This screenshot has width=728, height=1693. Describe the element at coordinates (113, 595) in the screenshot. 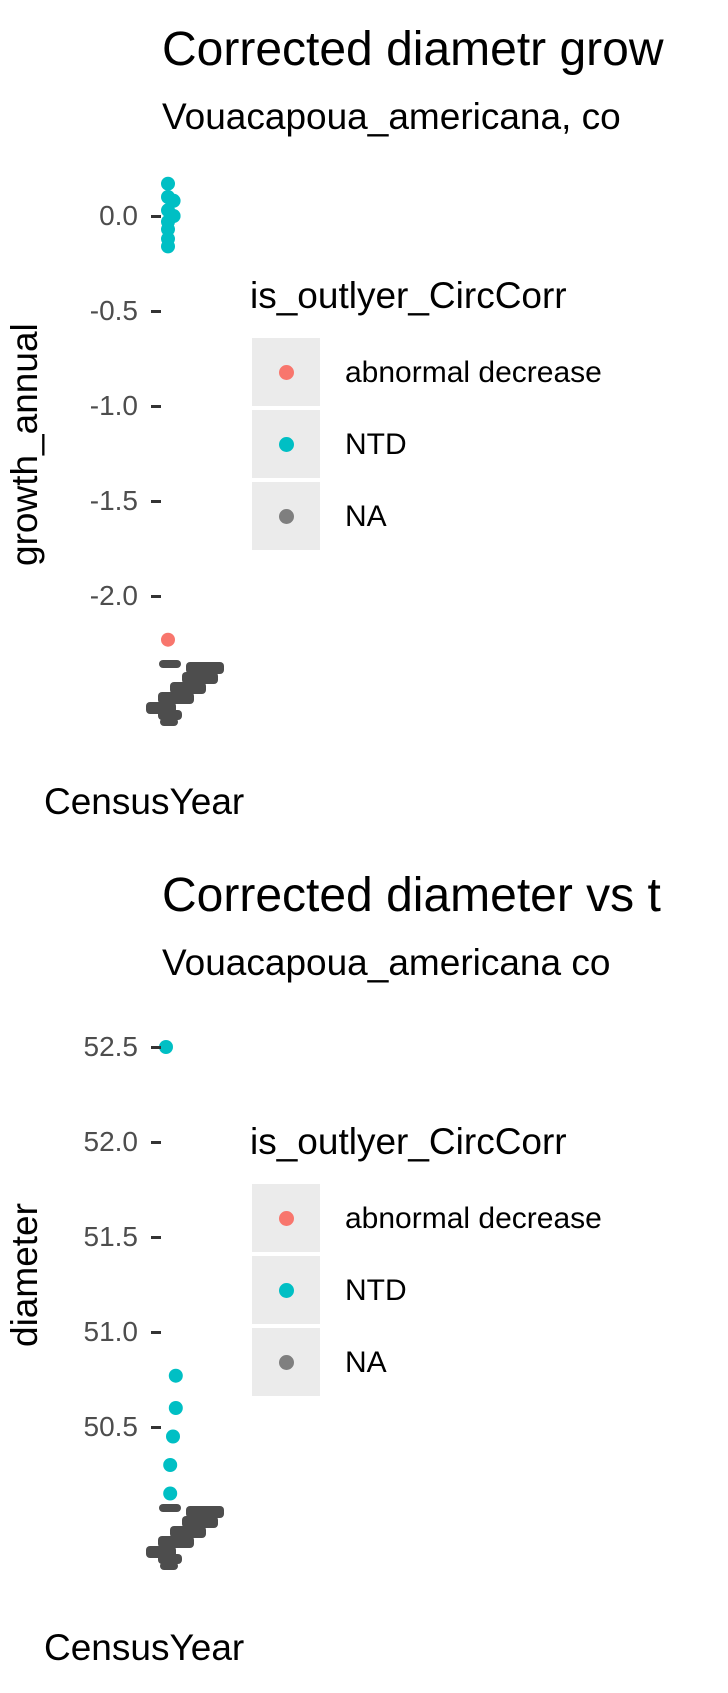

I see `y-tick-label: -2.0` at that location.